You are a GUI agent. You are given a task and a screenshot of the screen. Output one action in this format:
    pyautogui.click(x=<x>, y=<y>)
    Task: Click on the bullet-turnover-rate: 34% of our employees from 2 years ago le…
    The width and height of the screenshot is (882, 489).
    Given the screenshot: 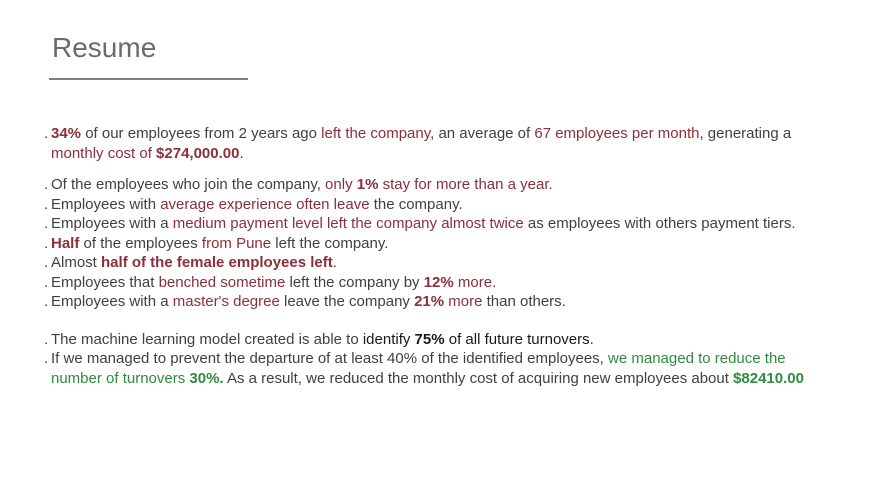 What is the action you would take?
    pyautogui.click(x=439, y=143)
    